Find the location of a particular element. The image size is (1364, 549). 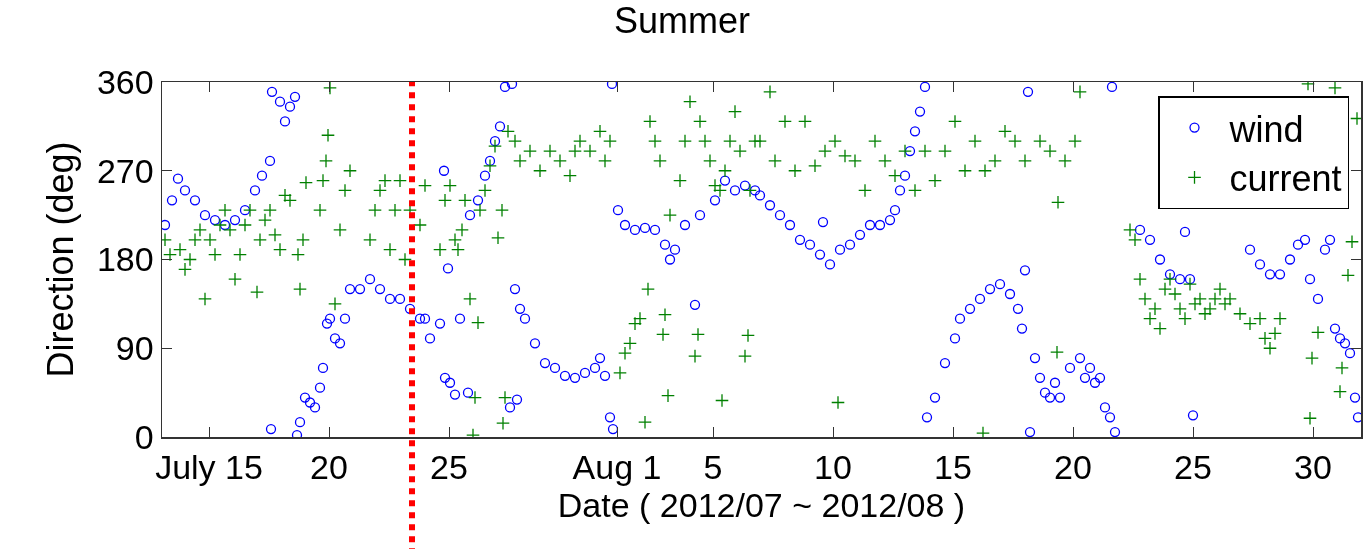

y-tick-label: 0 is located at coordinates (144, 436).